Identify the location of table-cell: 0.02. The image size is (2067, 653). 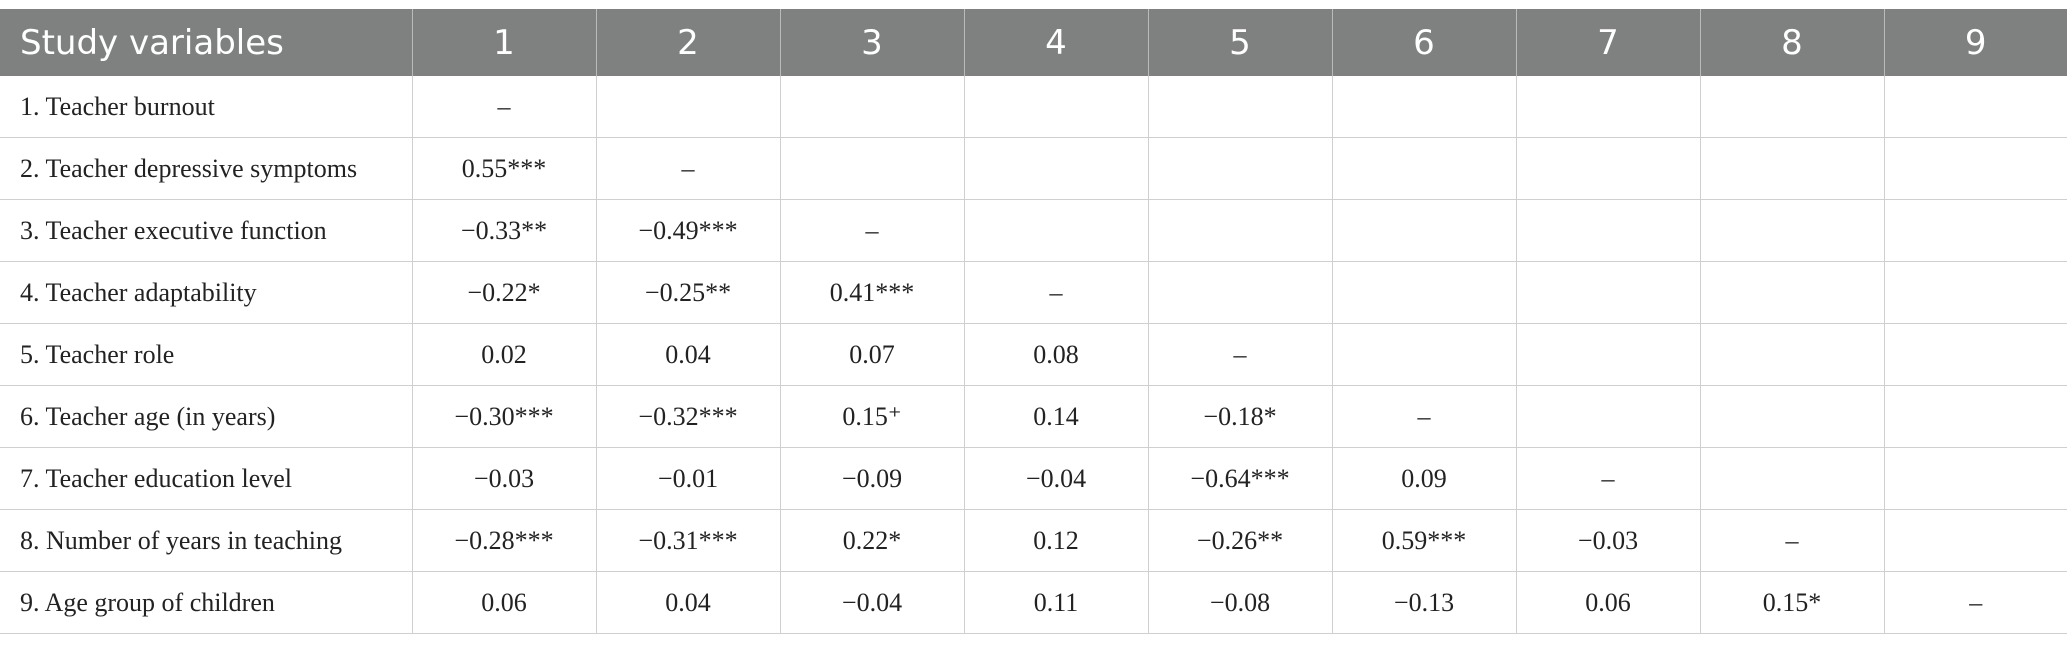
(504, 354).